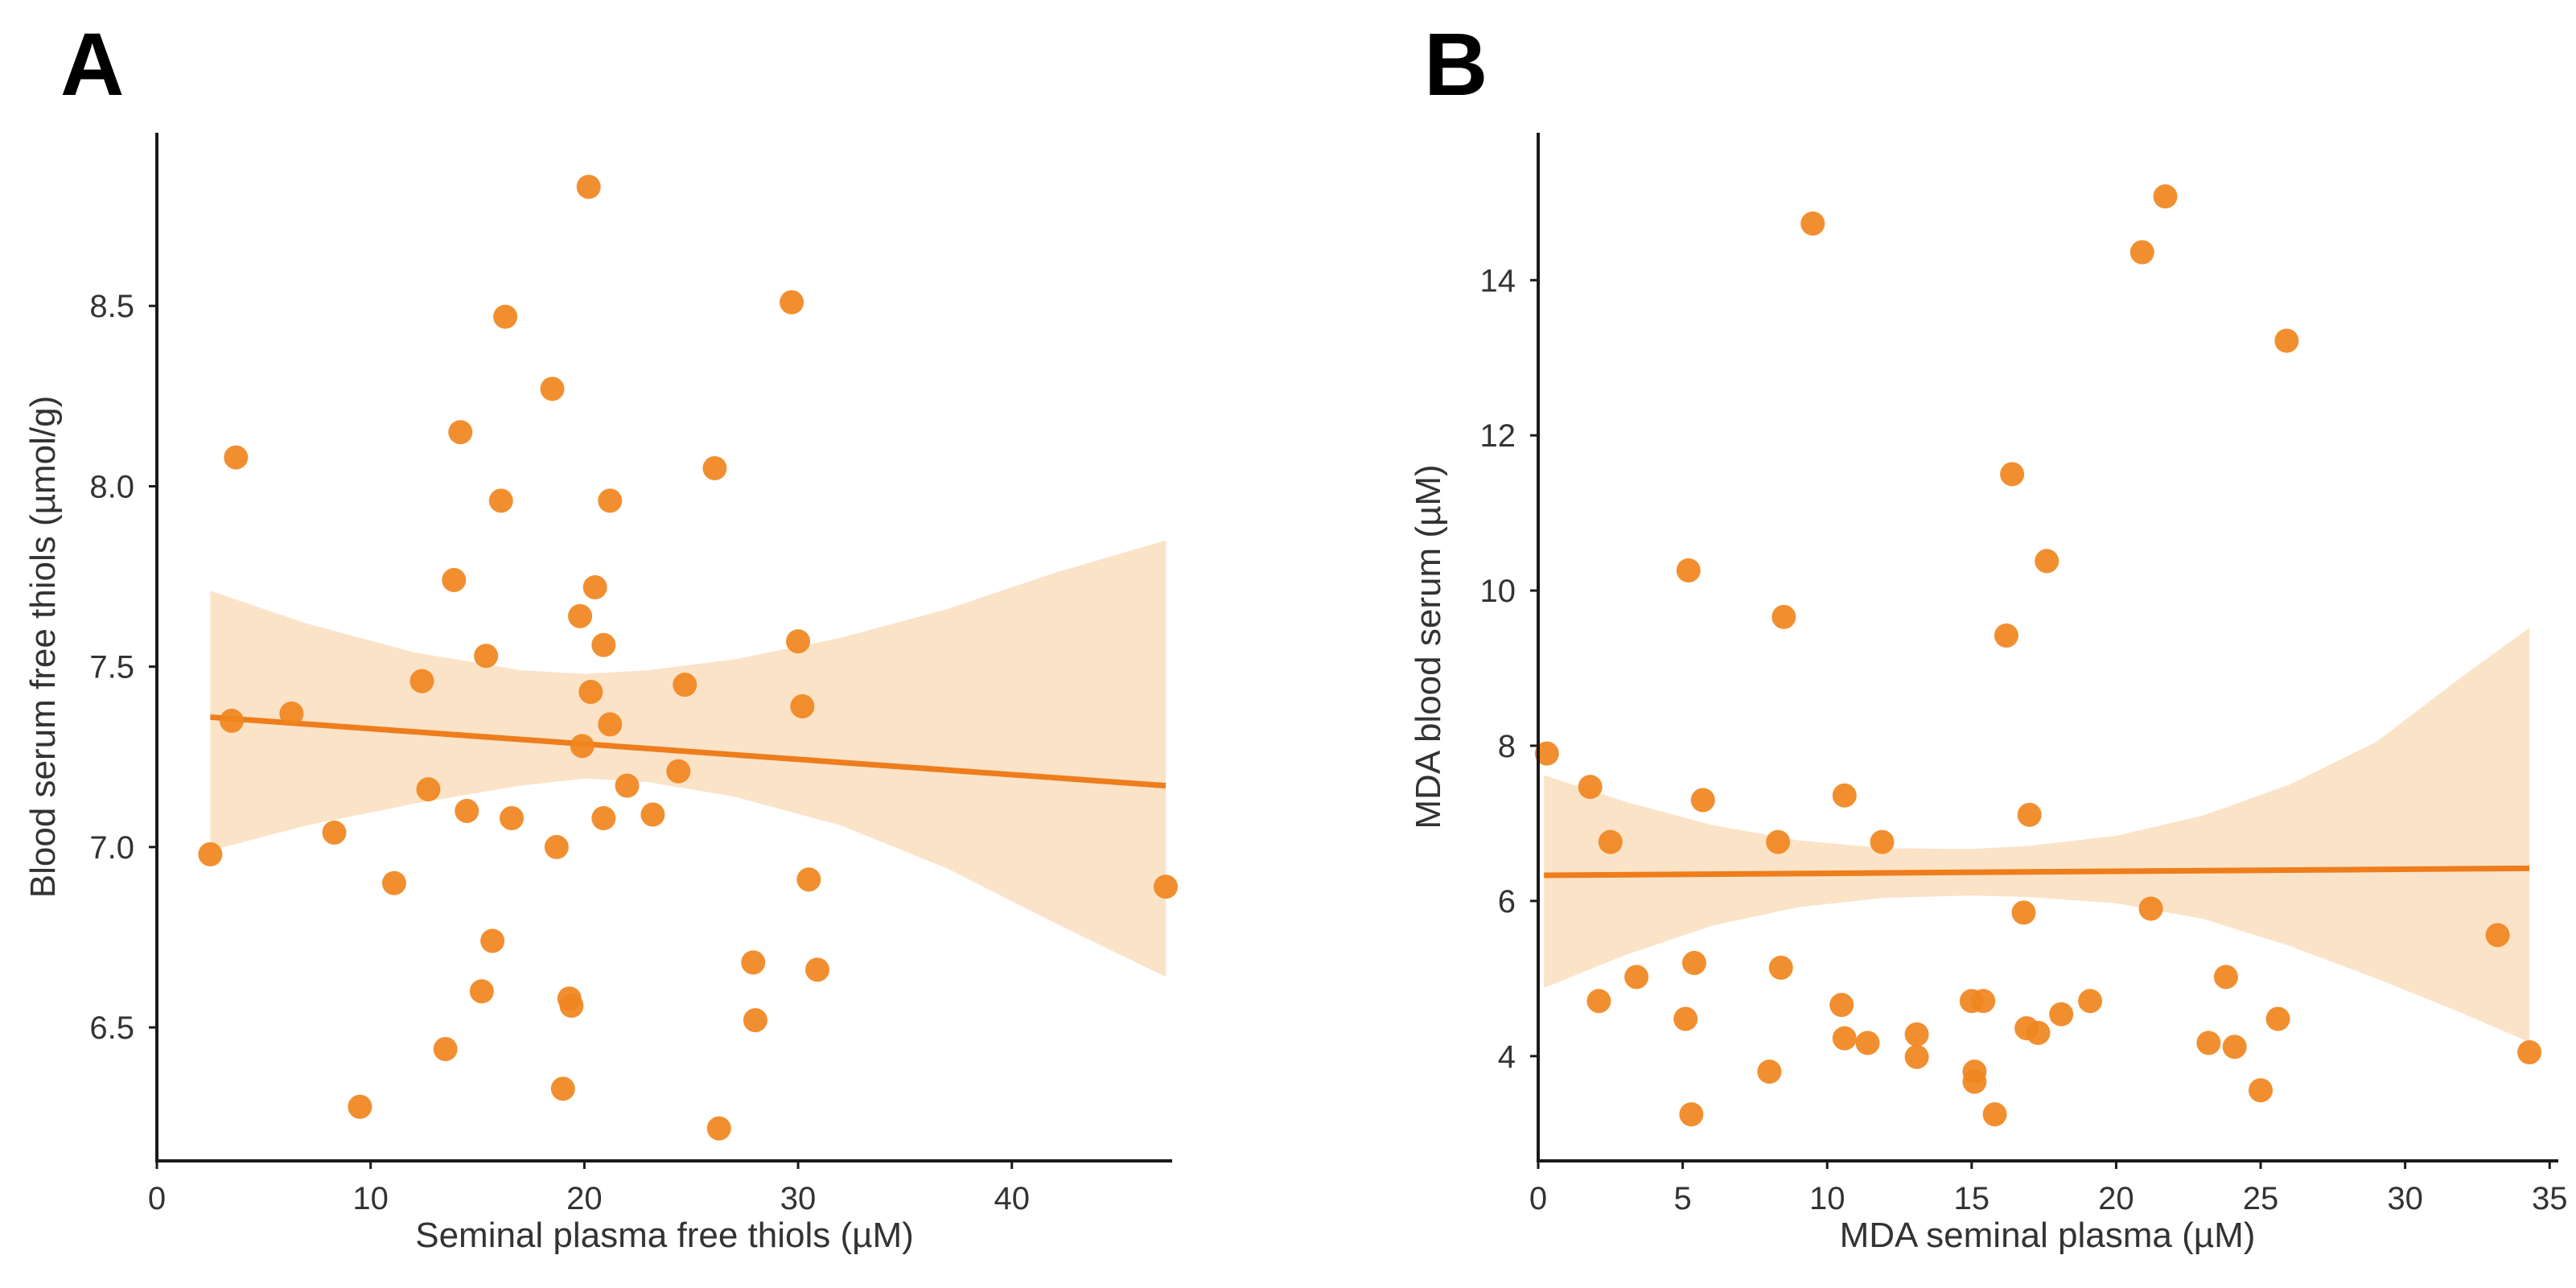 The image size is (2576, 1288). I want to click on panel-b-y-axis-label: MDA blood serum (µM), so click(1428, 646).